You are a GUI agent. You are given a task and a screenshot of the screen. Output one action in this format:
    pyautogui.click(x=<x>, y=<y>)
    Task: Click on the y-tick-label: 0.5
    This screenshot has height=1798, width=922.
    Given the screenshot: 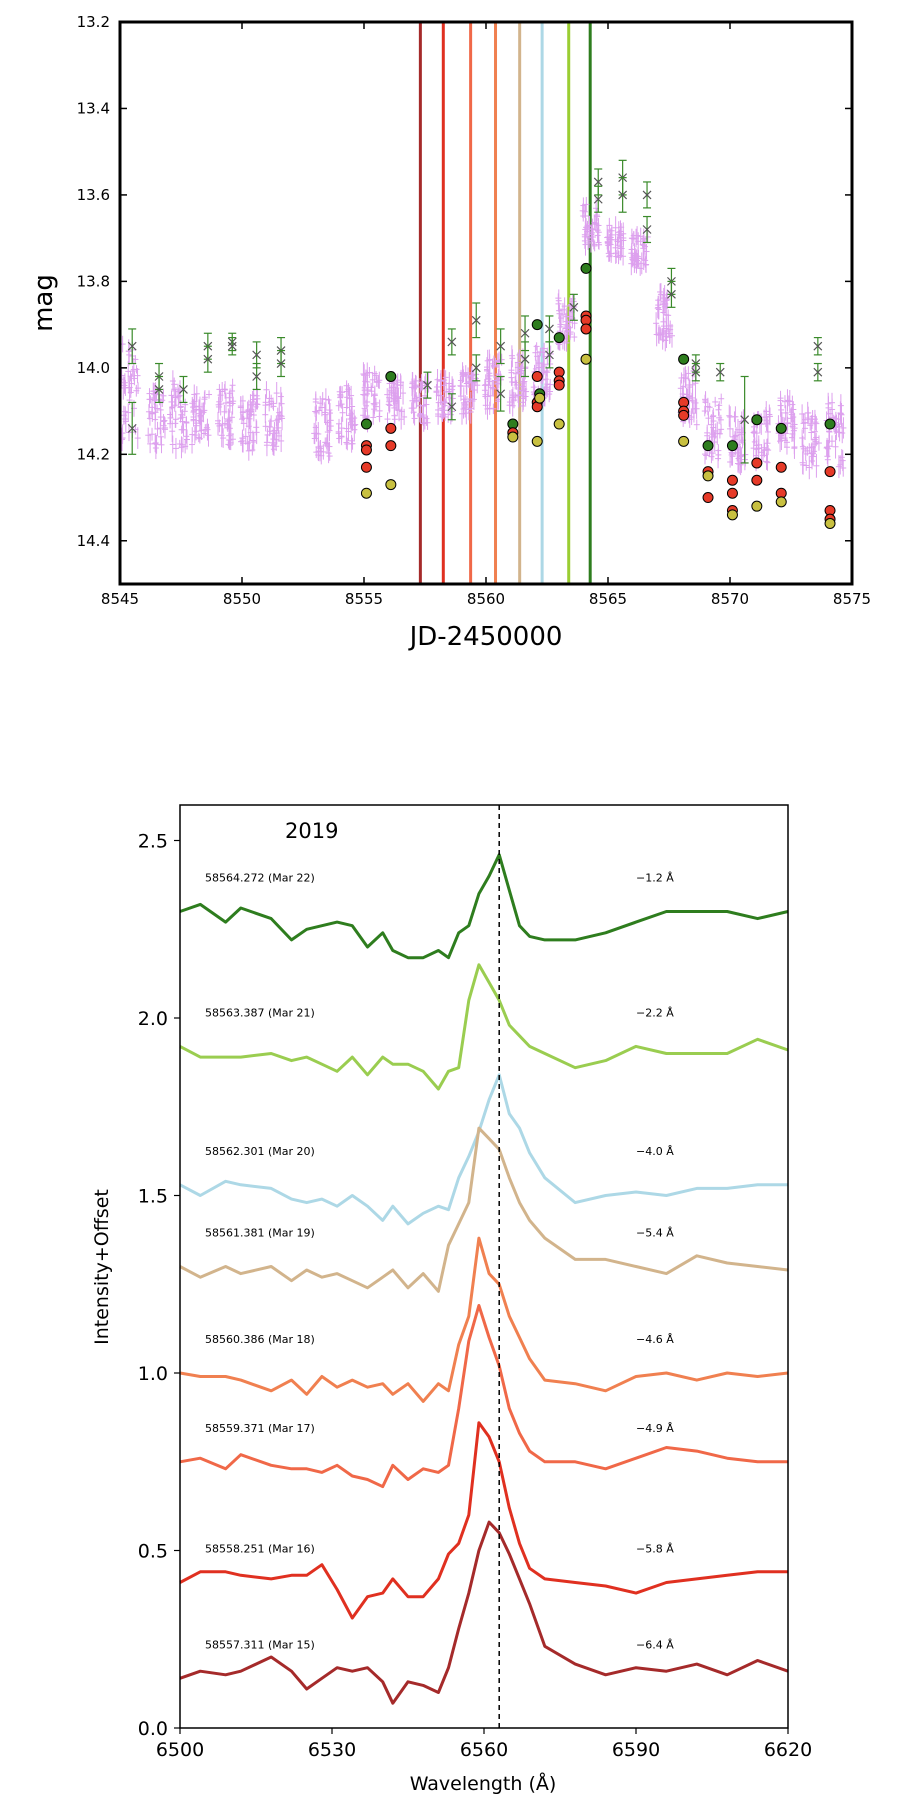 What is the action you would take?
    pyautogui.click(x=153, y=1552)
    